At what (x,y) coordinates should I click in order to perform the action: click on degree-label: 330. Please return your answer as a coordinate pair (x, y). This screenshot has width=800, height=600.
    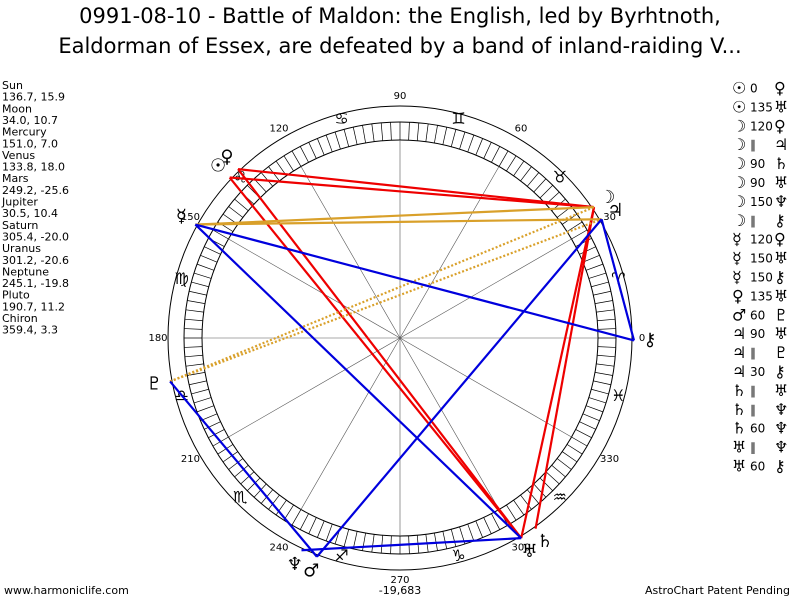
    Looking at the image, I should click on (609, 459).